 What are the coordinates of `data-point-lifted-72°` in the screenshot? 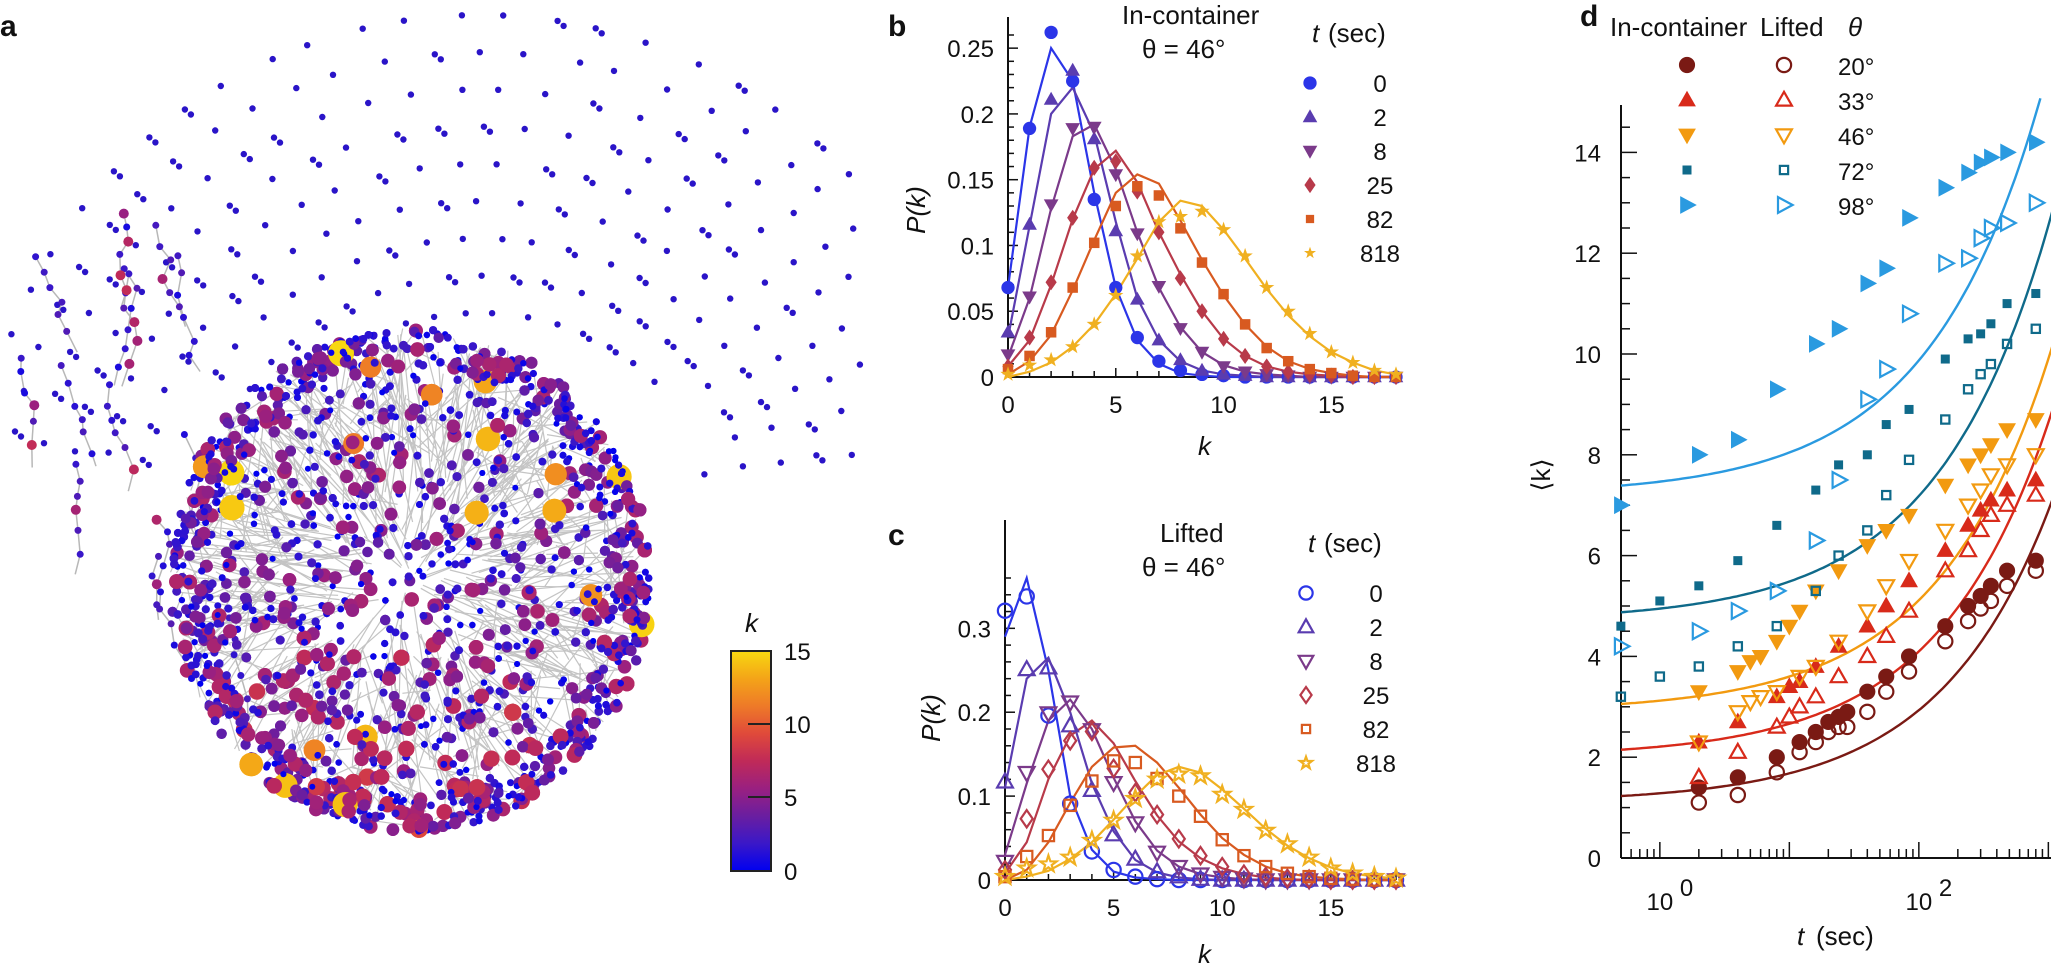 It's located at (1777, 626).